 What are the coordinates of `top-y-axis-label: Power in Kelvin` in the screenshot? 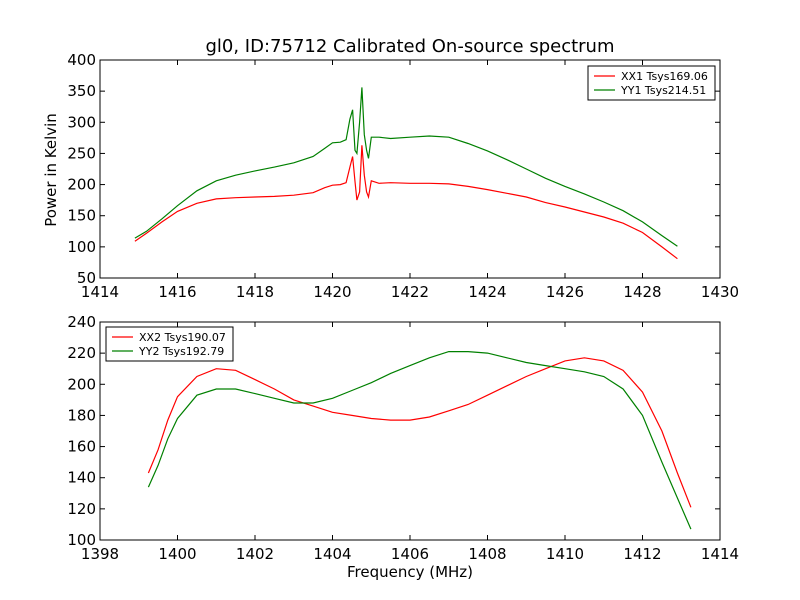 It's located at (51, 170).